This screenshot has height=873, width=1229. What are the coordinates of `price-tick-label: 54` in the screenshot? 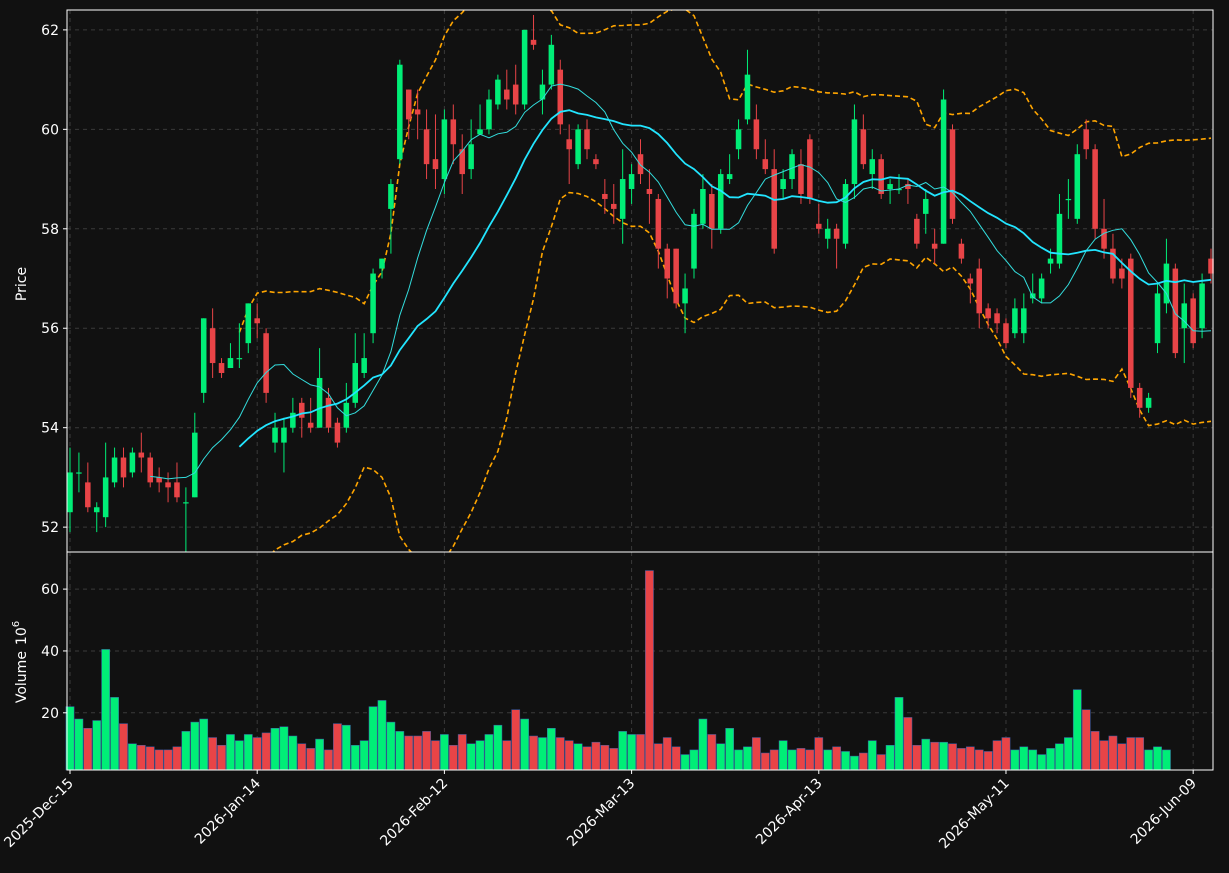 It's located at (50, 429).